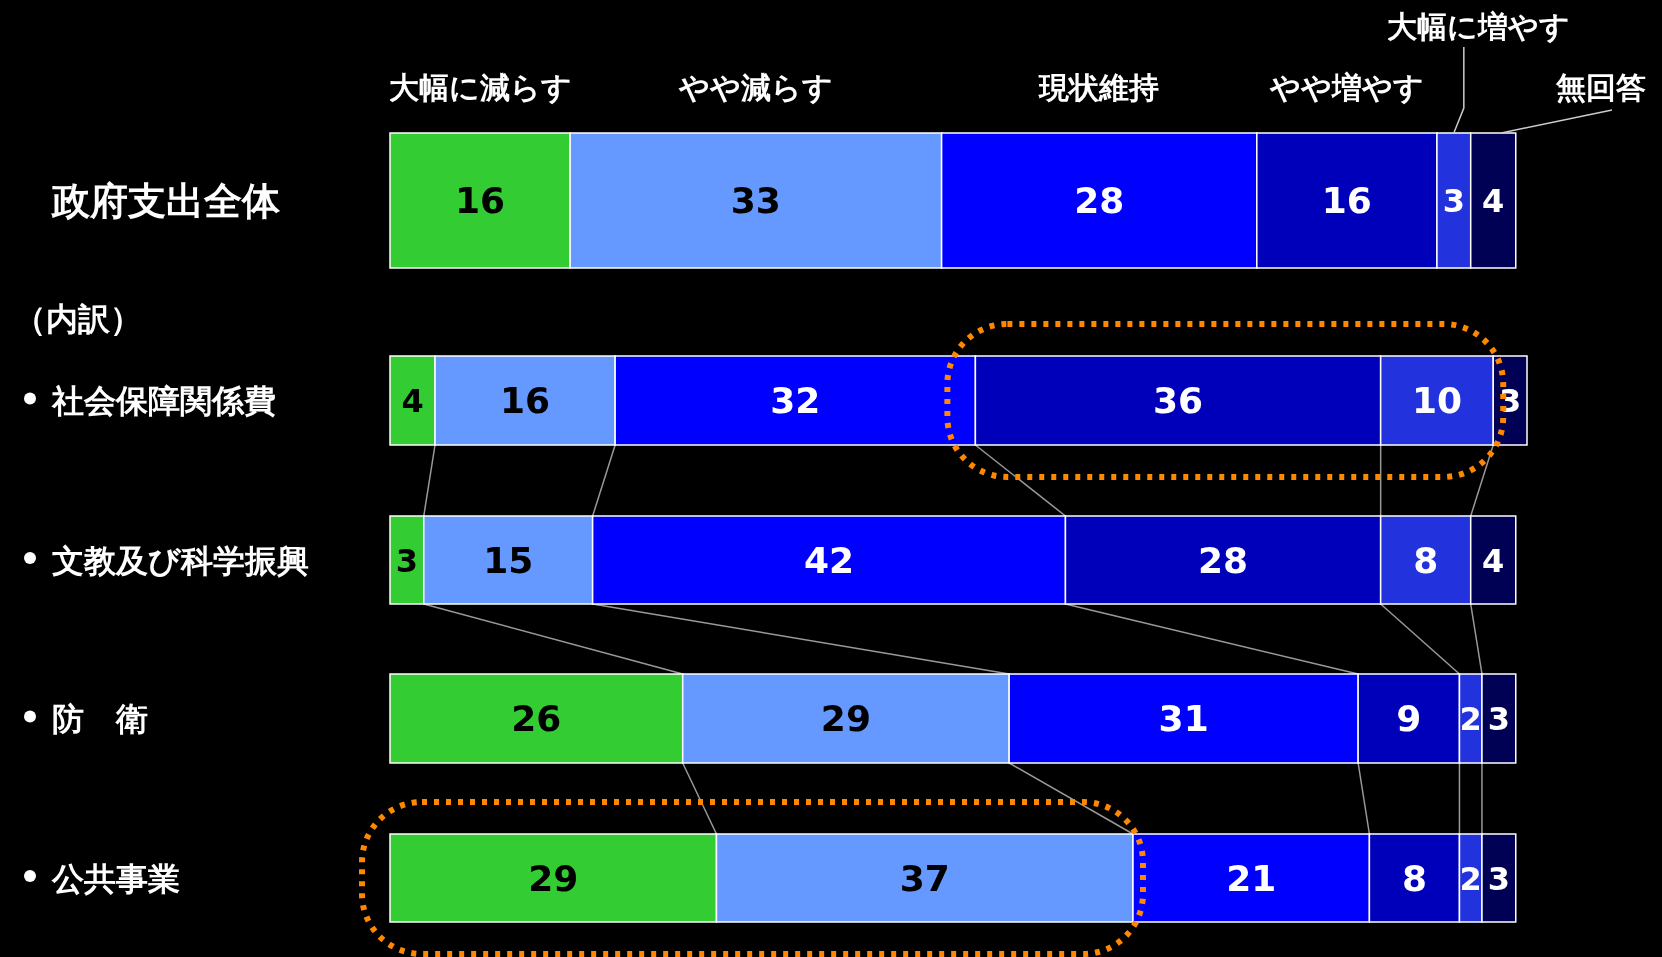  Describe the element at coordinates (1251, 878) in the screenshot. I see `data-label: 21` at that location.